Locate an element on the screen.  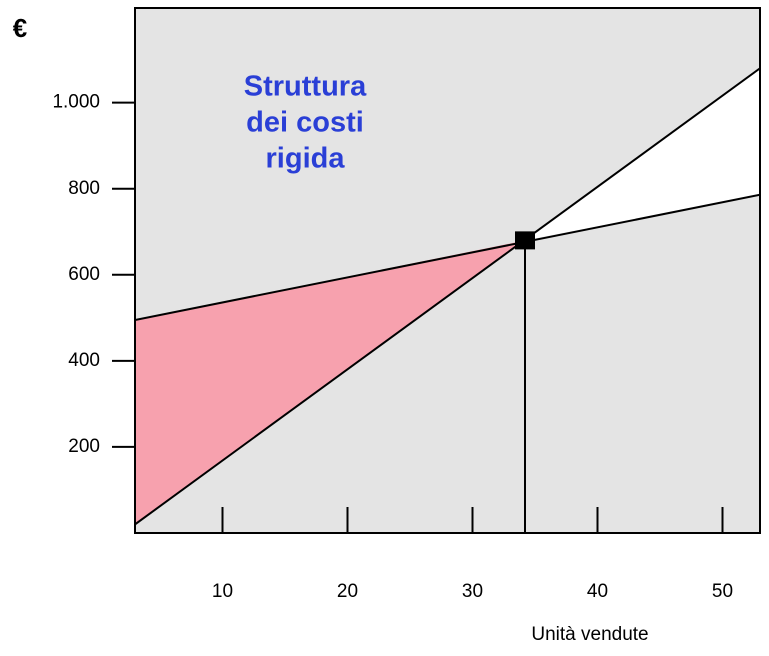
y-tick-label: 800 is located at coordinates (84, 188).